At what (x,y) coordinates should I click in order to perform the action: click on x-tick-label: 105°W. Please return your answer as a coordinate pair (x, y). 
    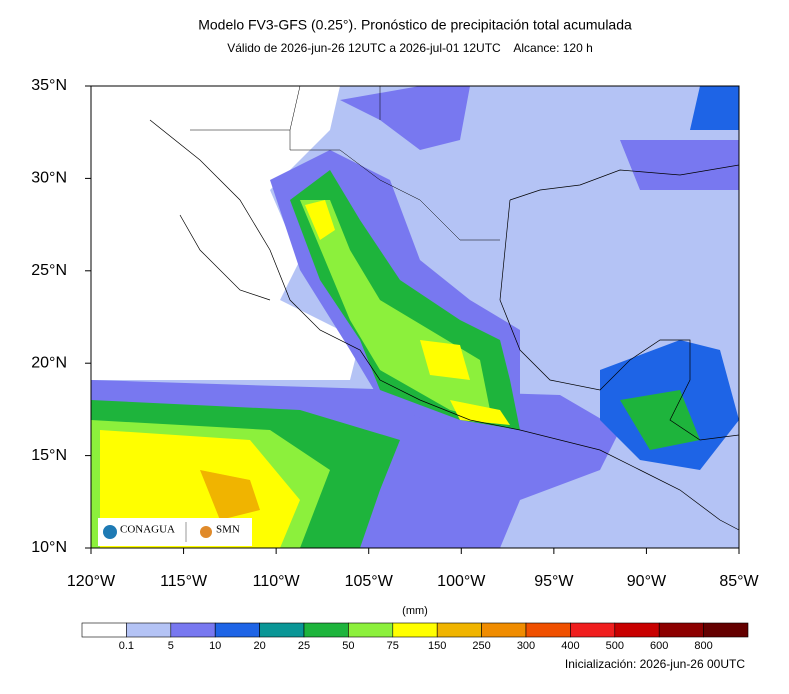
    Looking at the image, I should click on (369, 581).